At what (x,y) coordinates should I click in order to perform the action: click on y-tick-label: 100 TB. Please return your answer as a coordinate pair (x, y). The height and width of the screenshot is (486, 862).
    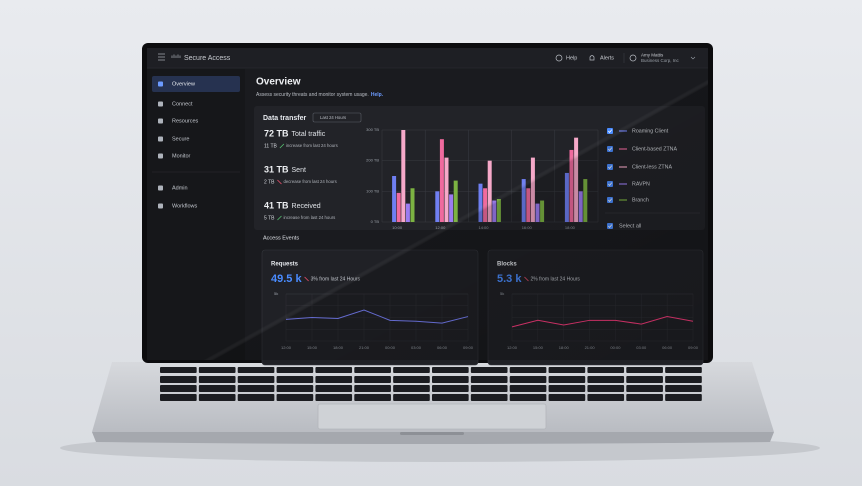
    Looking at the image, I should click on (372, 190).